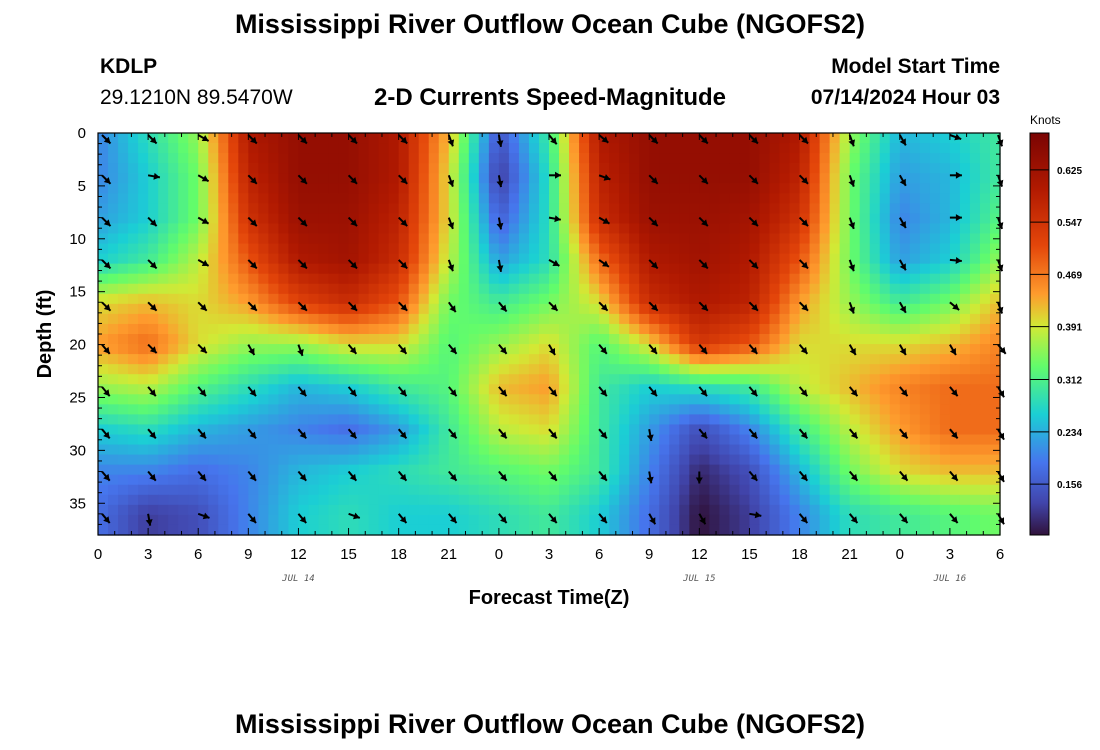 The height and width of the screenshot is (750, 1100). Describe the element at coordinates (549, 598) in the screenshot. I see `x-axis-label: Forecast Time(Z)` at that location.